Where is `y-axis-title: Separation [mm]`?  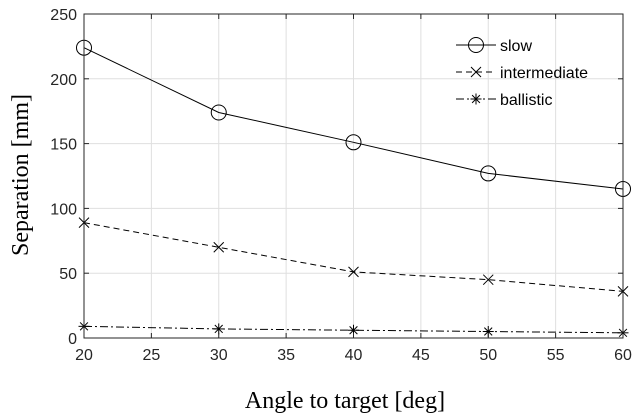
y-axis-title: Separation [mm] is located at coordinates (21, 175).